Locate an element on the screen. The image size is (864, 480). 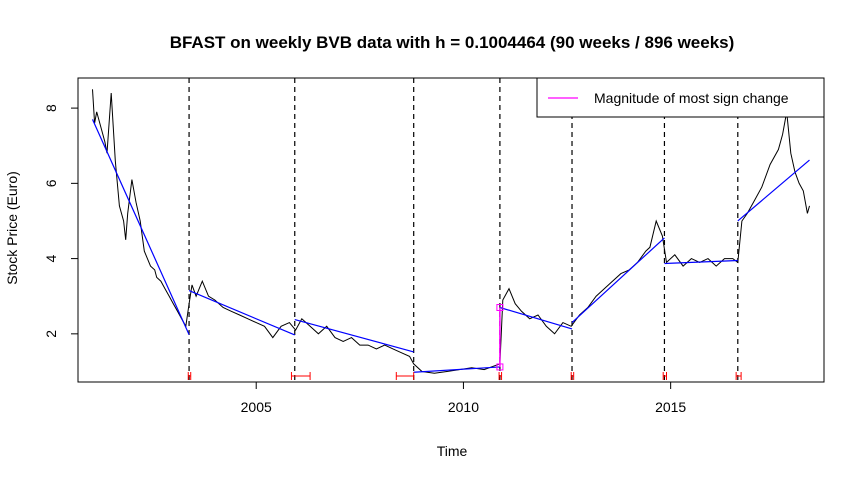
x-tick-label-2005: 2005 is located at coordinates (256, 407).